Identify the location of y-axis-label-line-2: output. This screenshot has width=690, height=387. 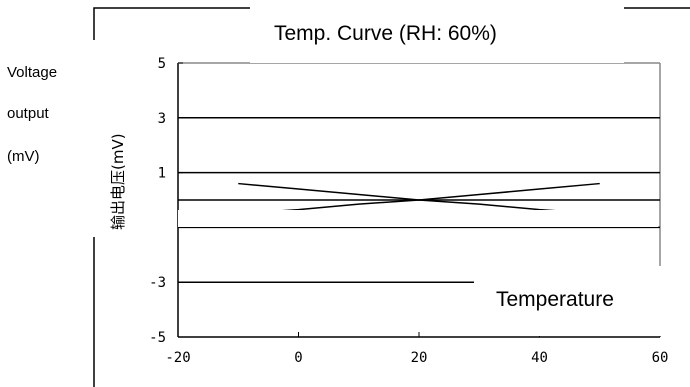
(28, 113).